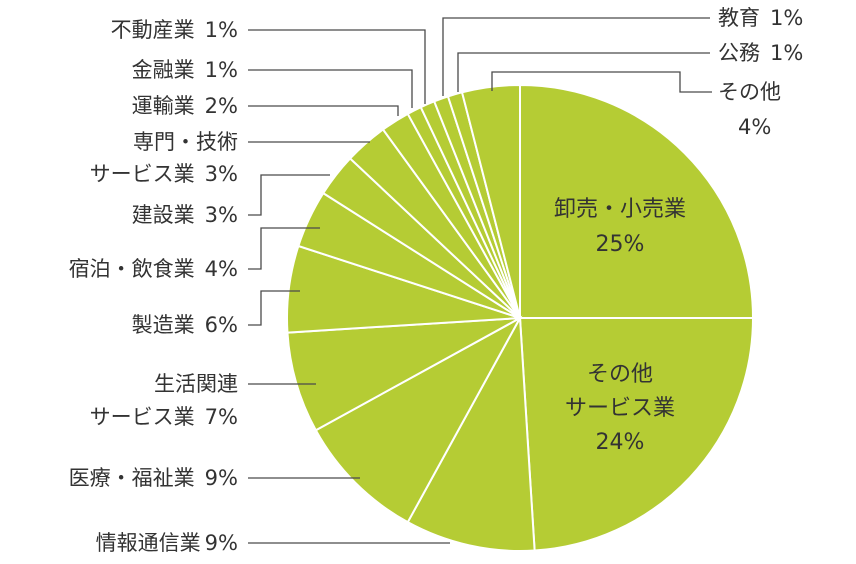  I want to click on leader-koumu, so click(583, 72).